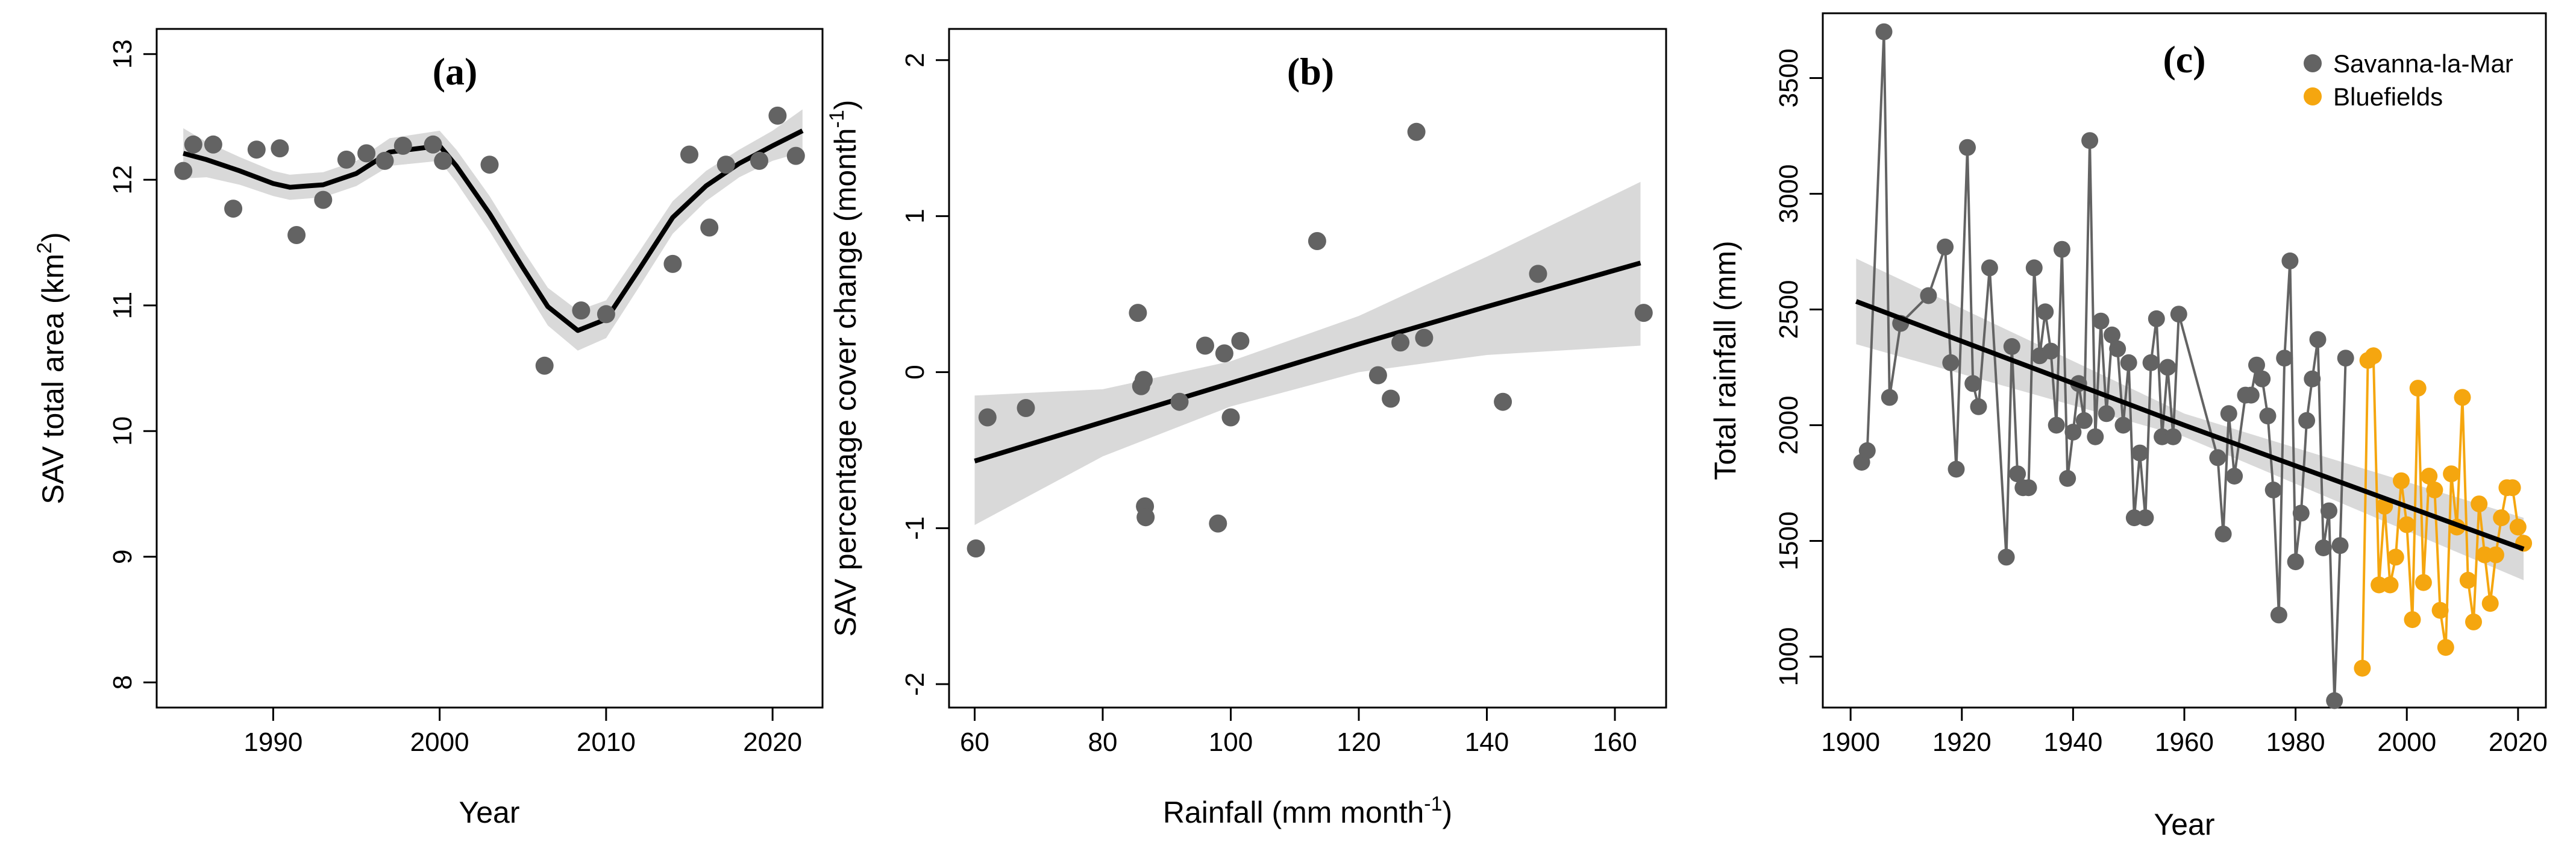 This screenshot has width=2576, height=851. Describe the element at coordinates (1615, 742) in the screenshot. I see `panel-b-x-tick-label-160: 160` at that location.